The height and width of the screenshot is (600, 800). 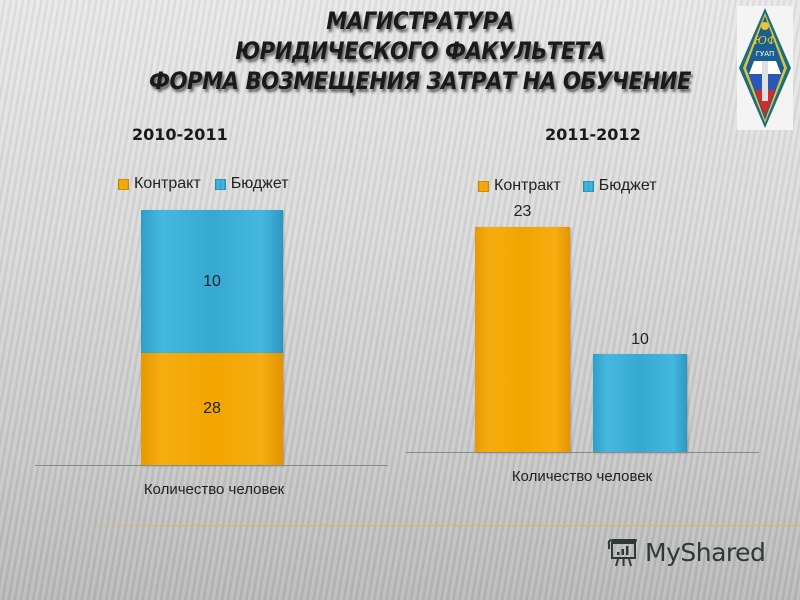 I want to click on svg-text: ГУАП, so click(x=765, y=54).